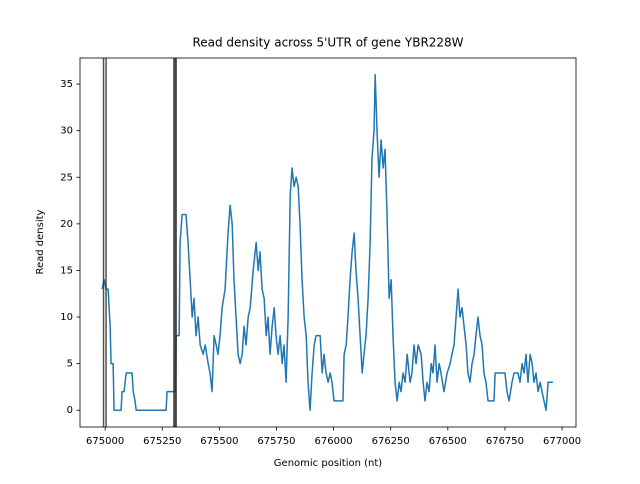  Describe the element at coordinates (162, 441) in the screenshot. I see `x-tick-label: 675250` at that location.